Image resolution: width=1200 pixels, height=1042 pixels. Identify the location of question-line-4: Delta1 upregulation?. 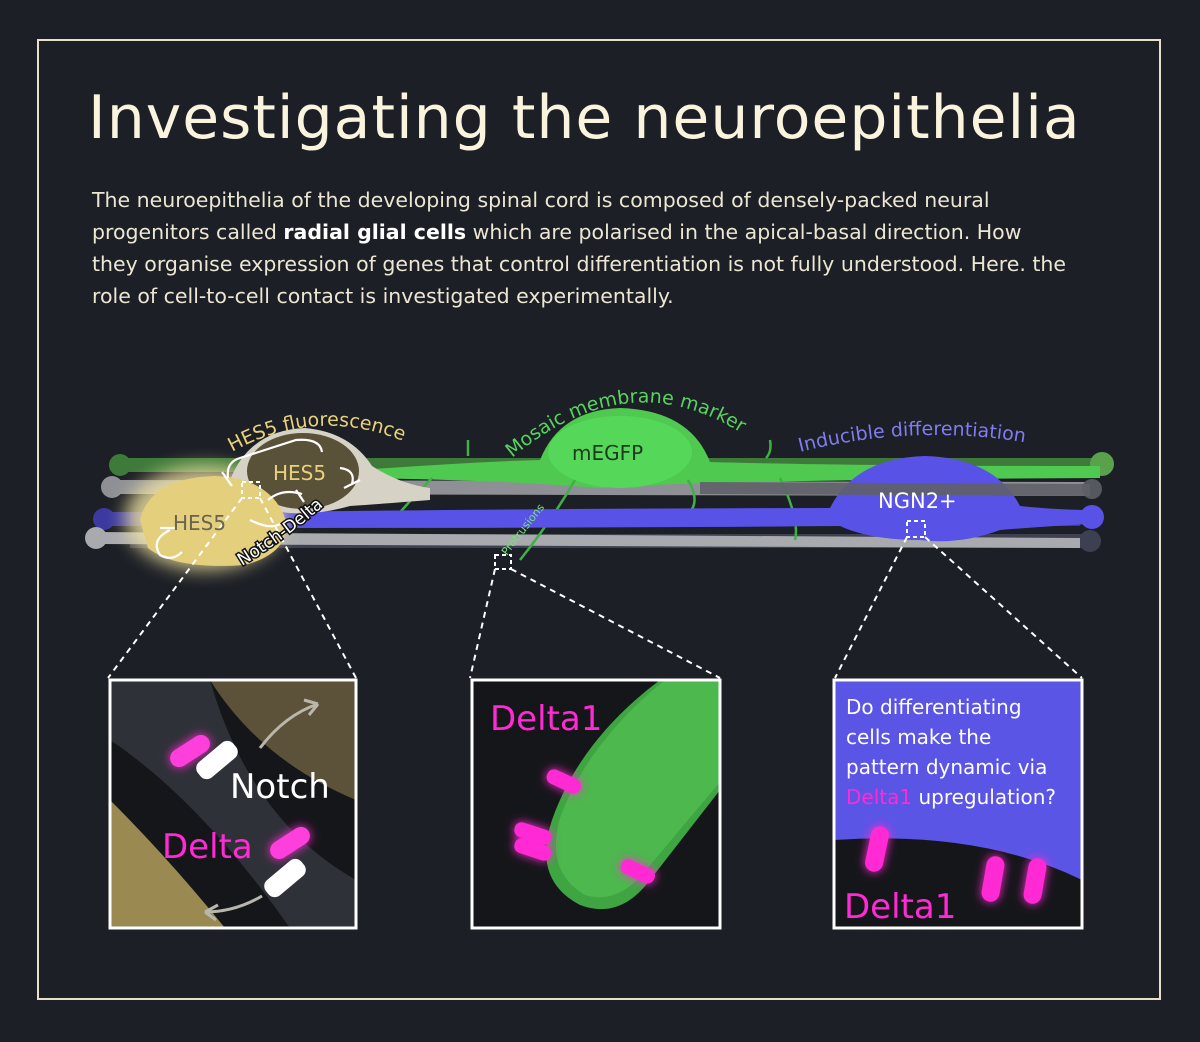
(962, 797).